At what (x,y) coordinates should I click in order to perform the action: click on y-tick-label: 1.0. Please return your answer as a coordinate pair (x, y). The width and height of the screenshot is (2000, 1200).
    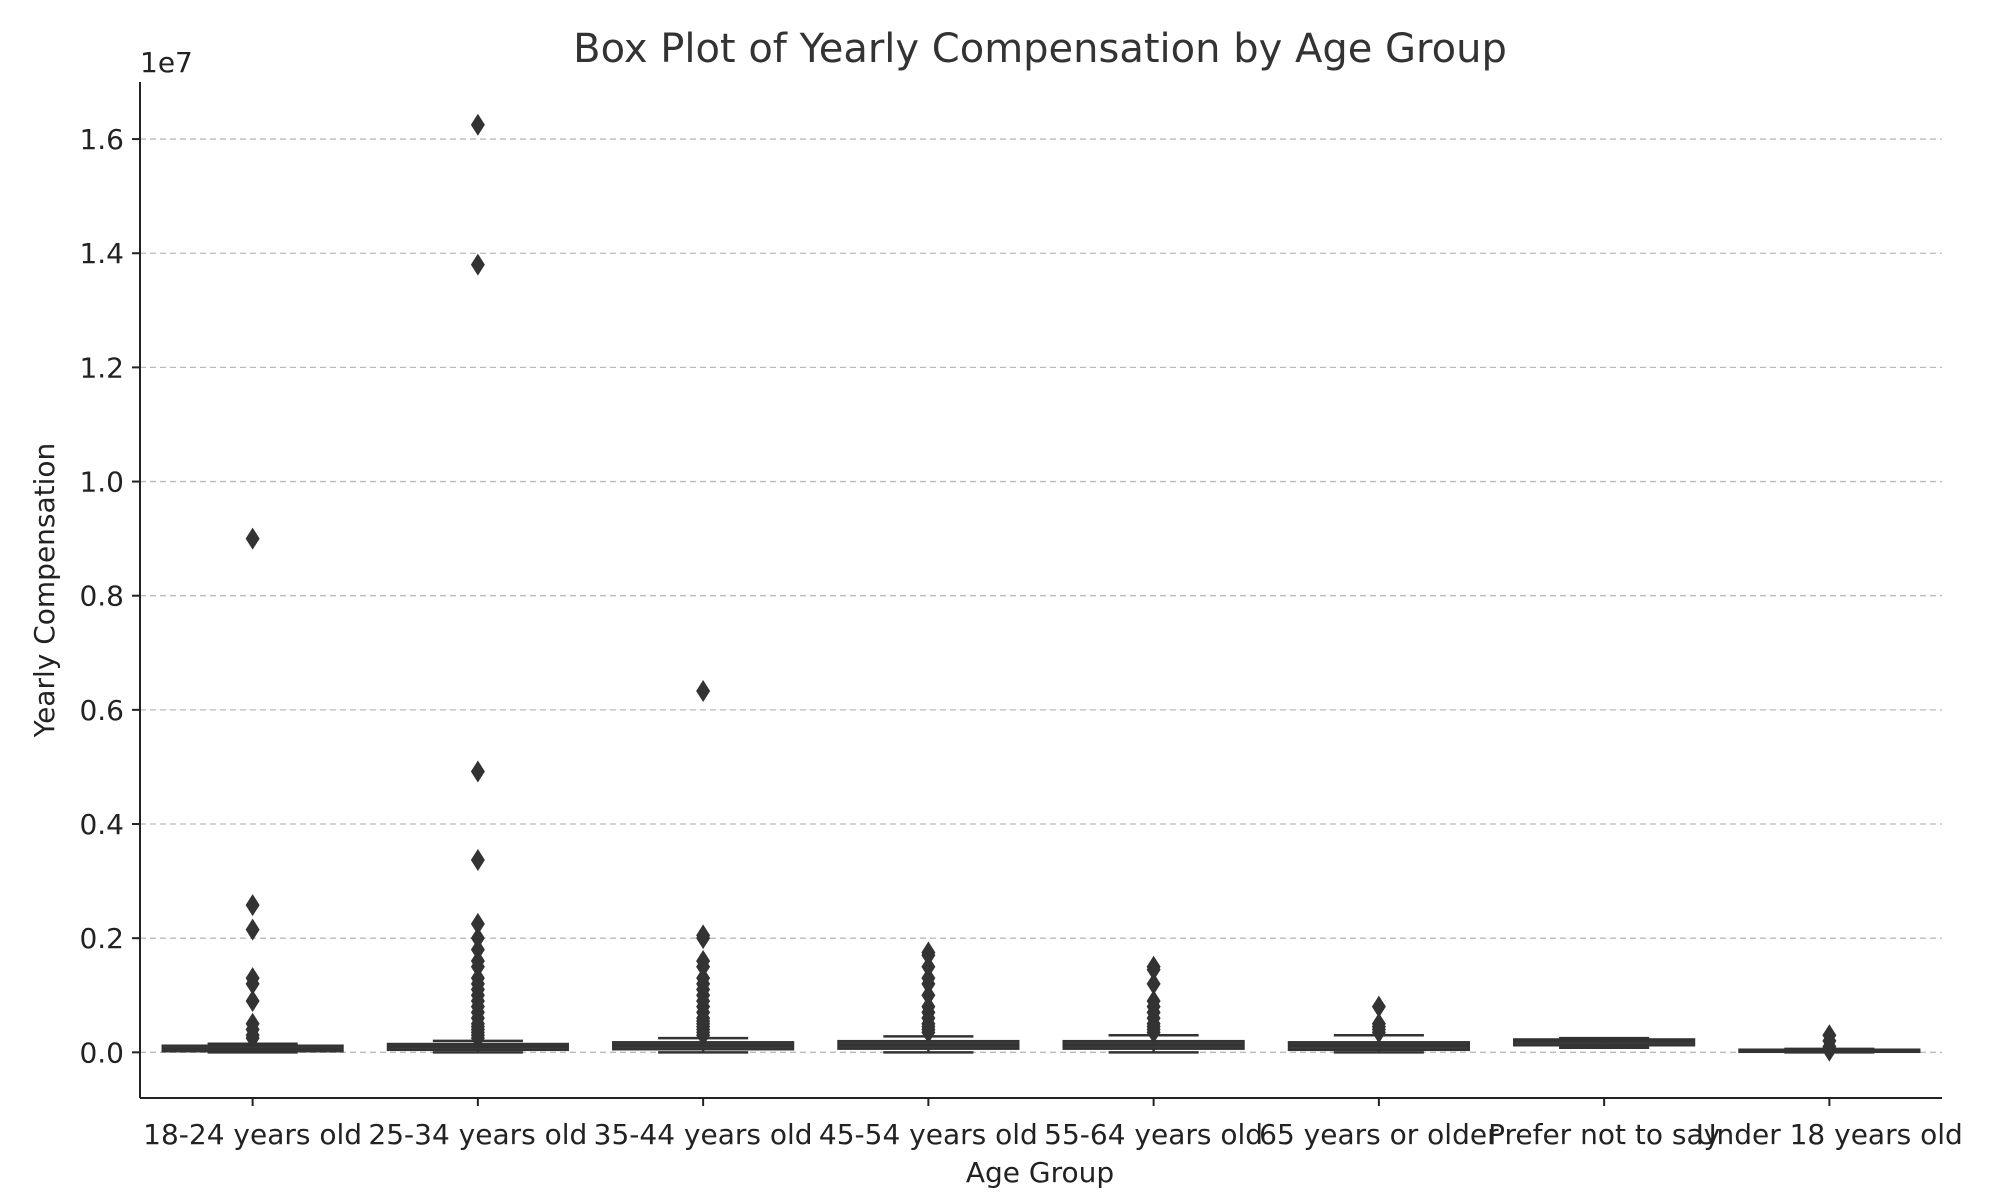
    Looking at the image, I should click on (101, 482).